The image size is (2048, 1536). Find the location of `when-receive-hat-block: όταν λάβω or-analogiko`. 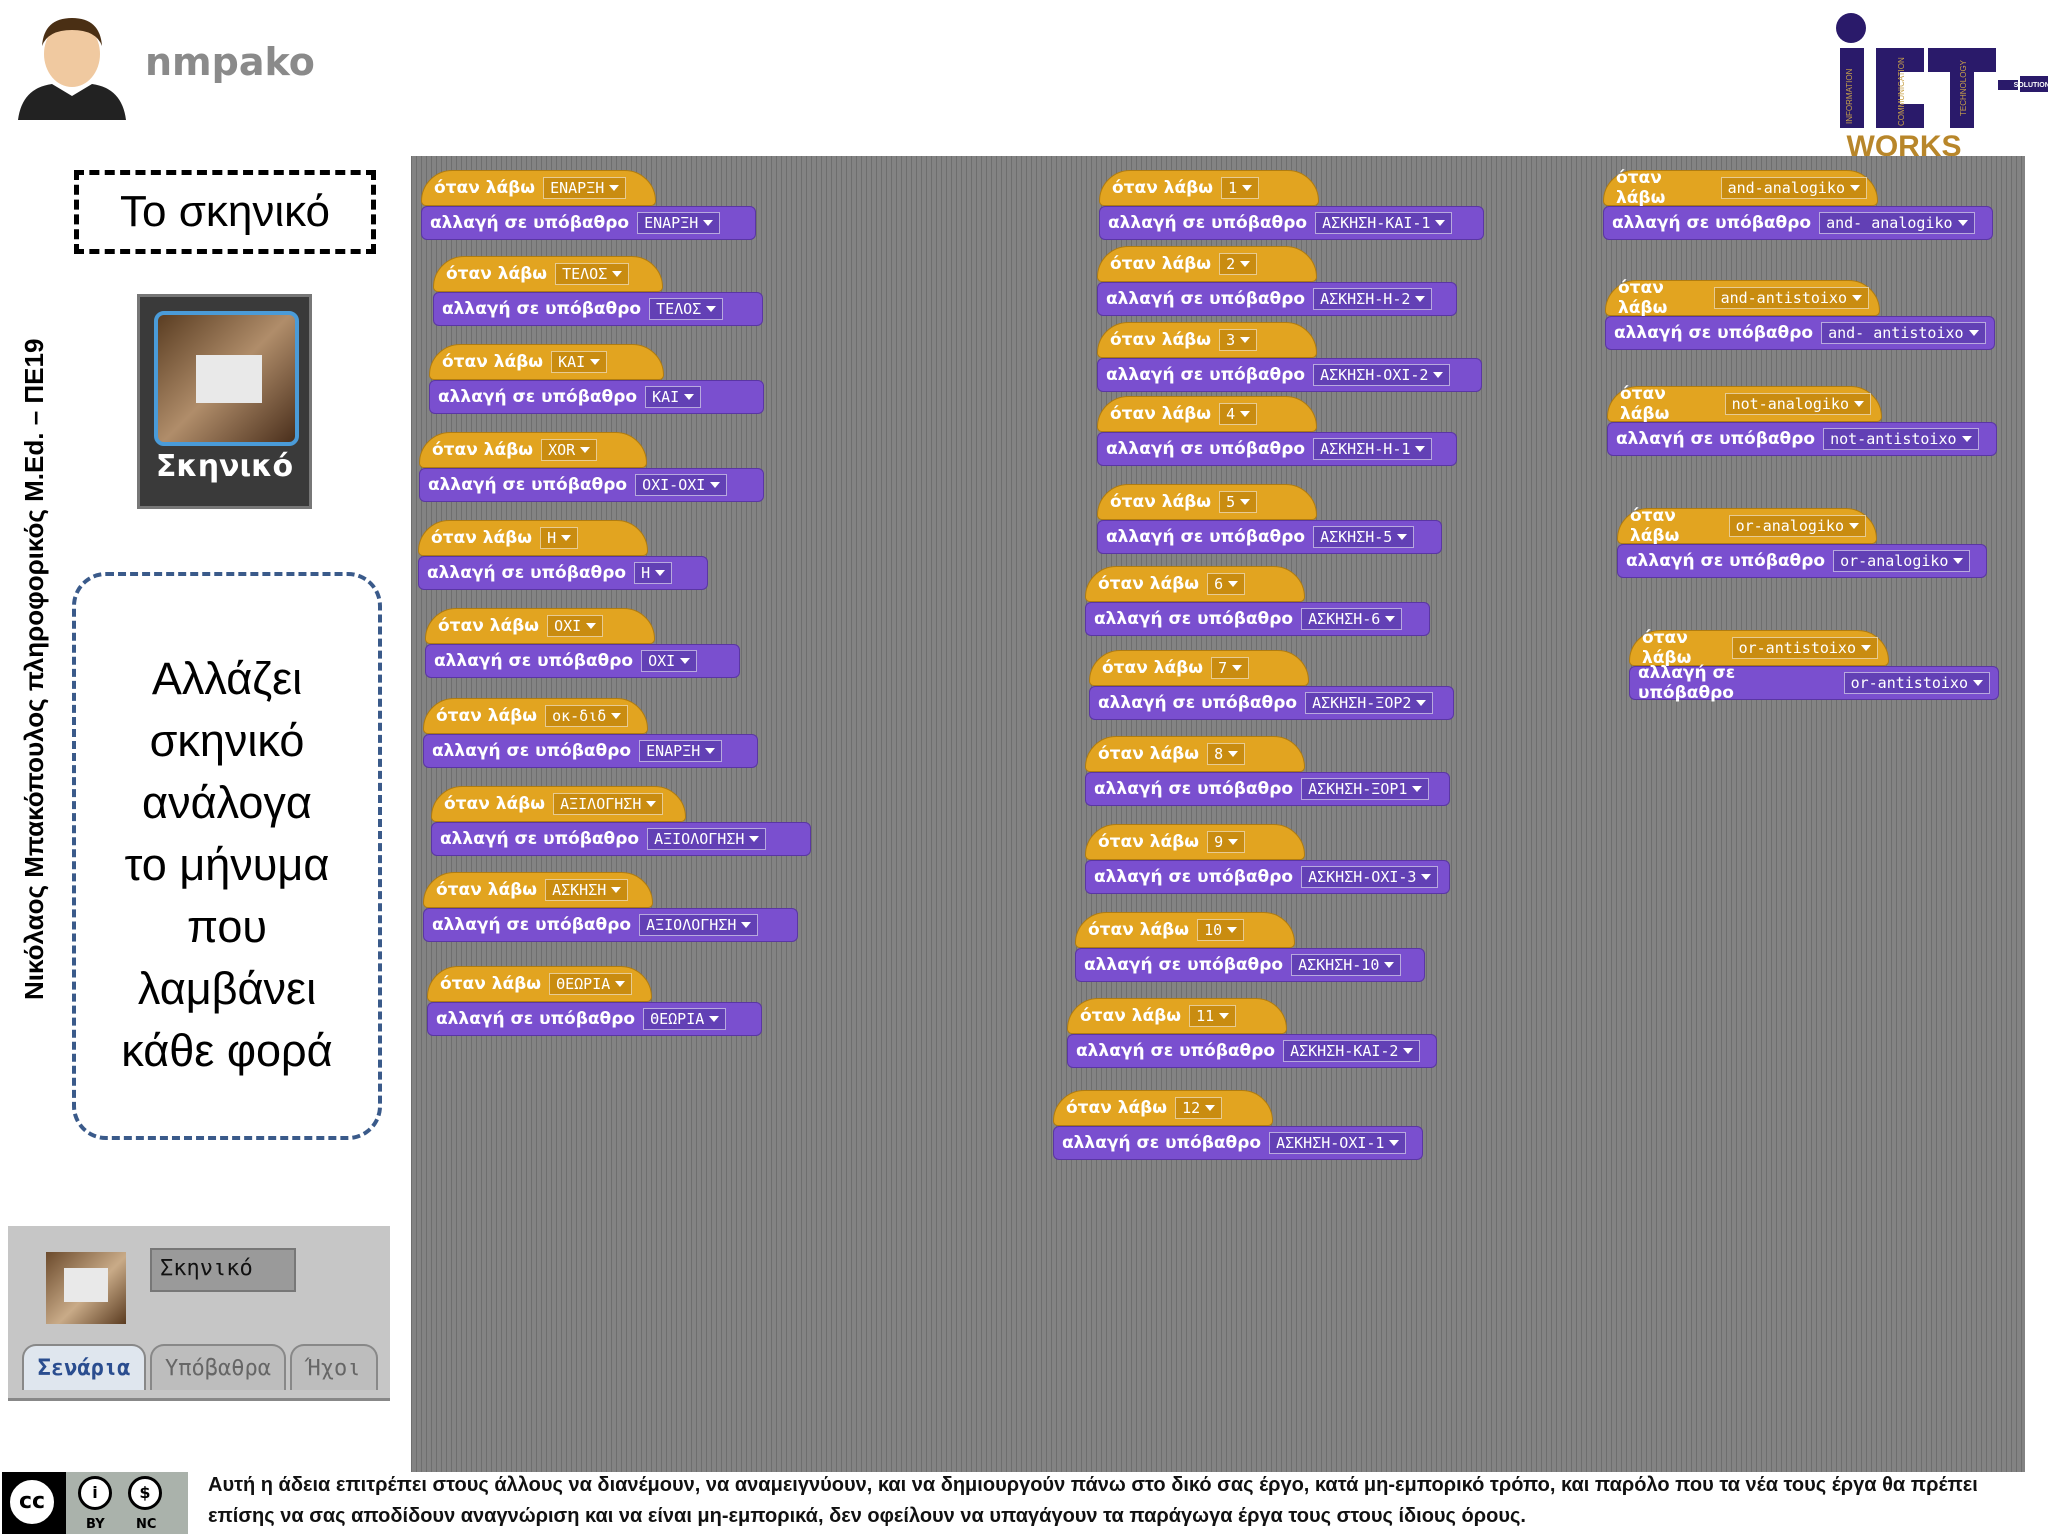

when-receive-hat-block: όταν λάβω or-analogiko is located at coordinates (1747, 526).